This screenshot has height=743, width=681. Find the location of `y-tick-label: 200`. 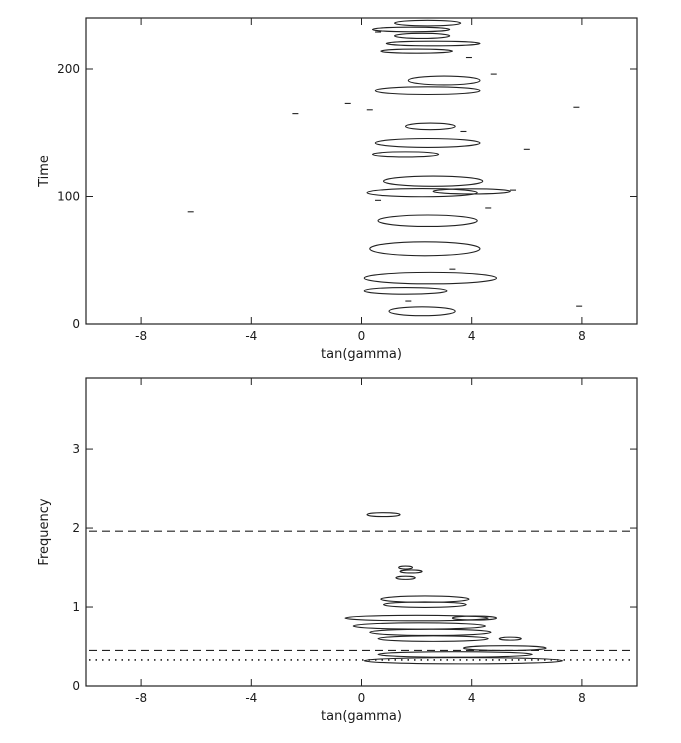

y-tick-label: 200 is located at coordinates (68, 69).